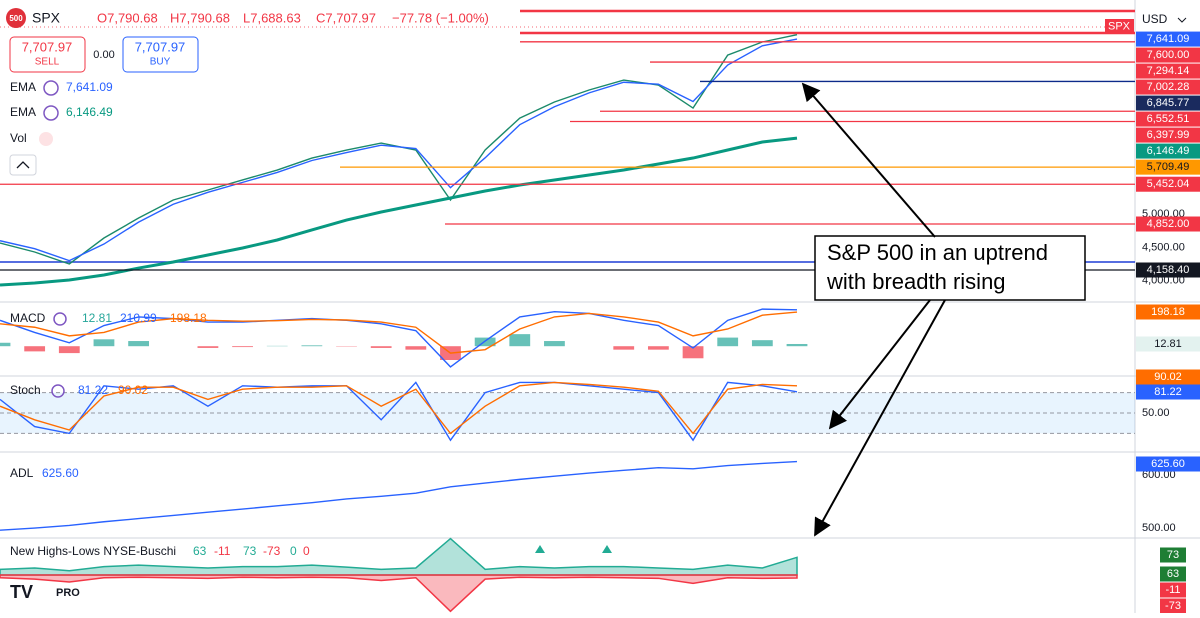 This screenshot has height=618, width=1200. What do you see at coordinates (127, 17) in the screenshot?
I see `open: O7,790.68` at bounding box center [127, 17].